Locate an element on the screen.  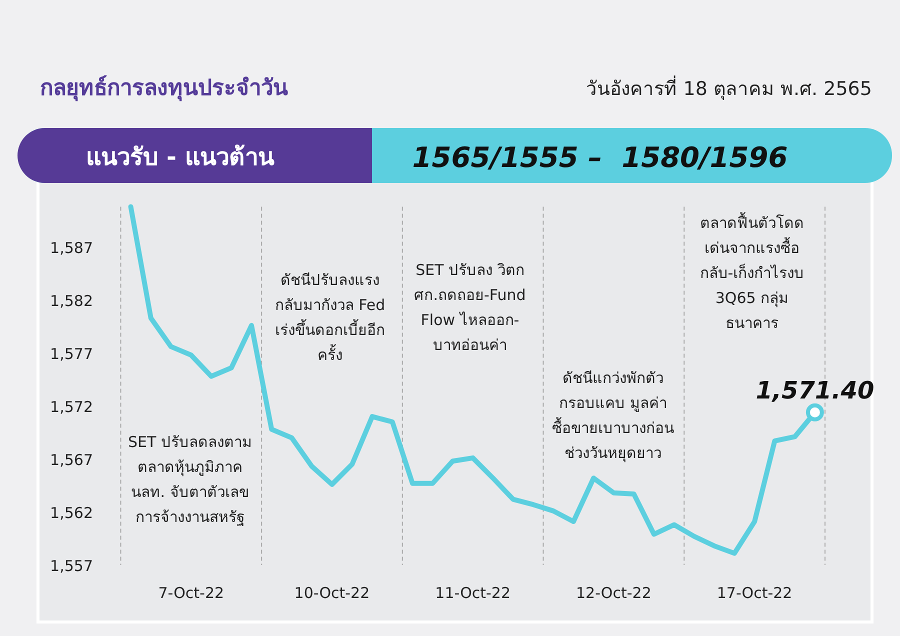
x-tick-label: 12-Oct-22 is located at coordinates (614, 593).